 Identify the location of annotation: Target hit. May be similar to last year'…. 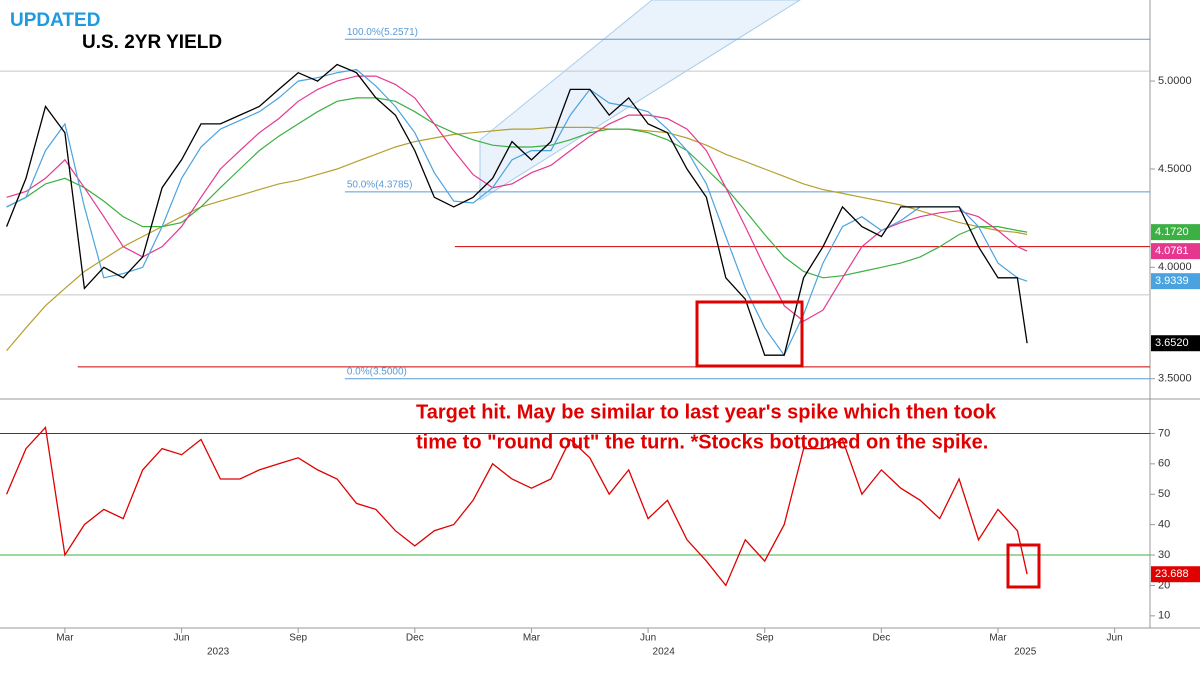
(706, 412).